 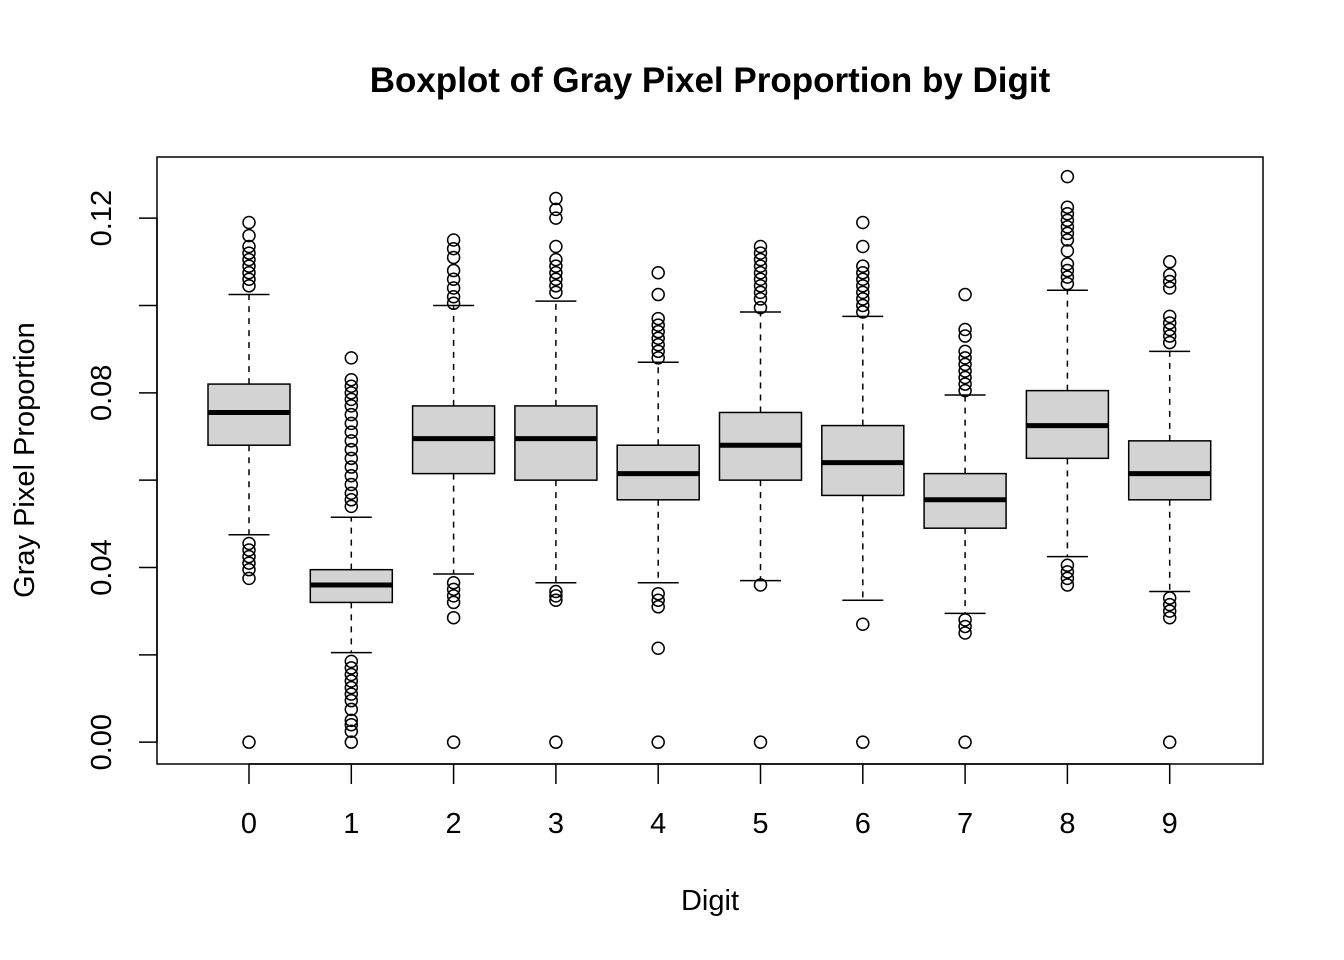 I want to click on x-tick-label: 7, so click(x=965, y=824).